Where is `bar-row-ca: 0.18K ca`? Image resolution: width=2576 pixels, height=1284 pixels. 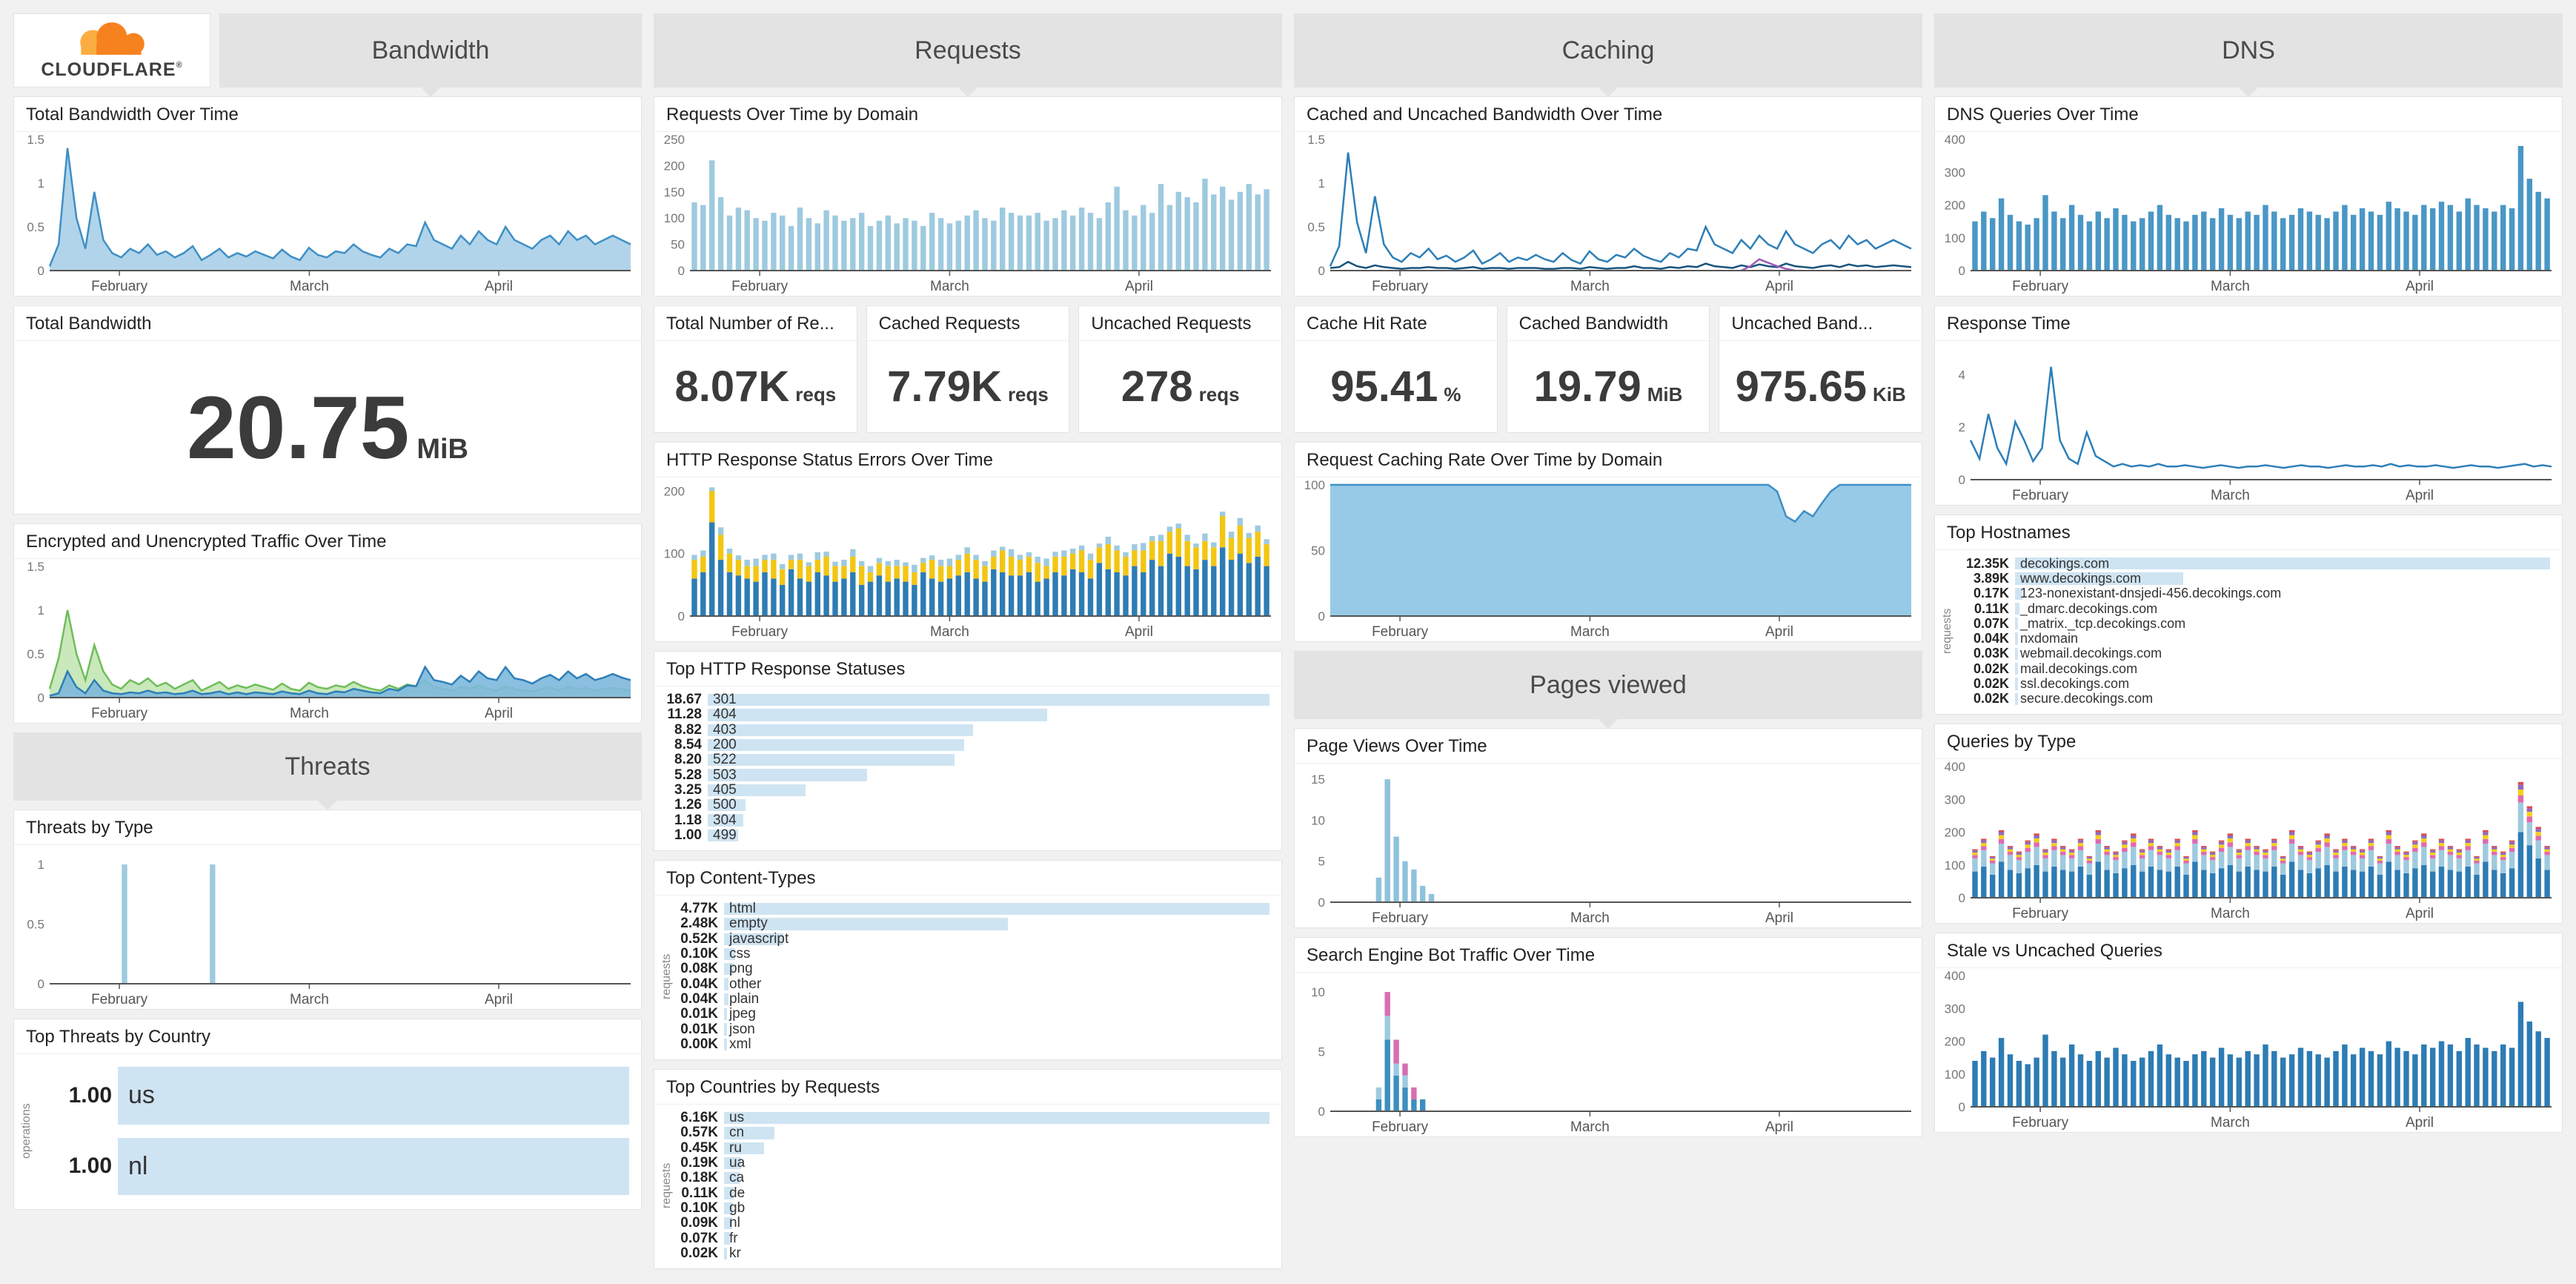
bar-row-ca: 0.18K ca is located at coordinates (972, 1177).